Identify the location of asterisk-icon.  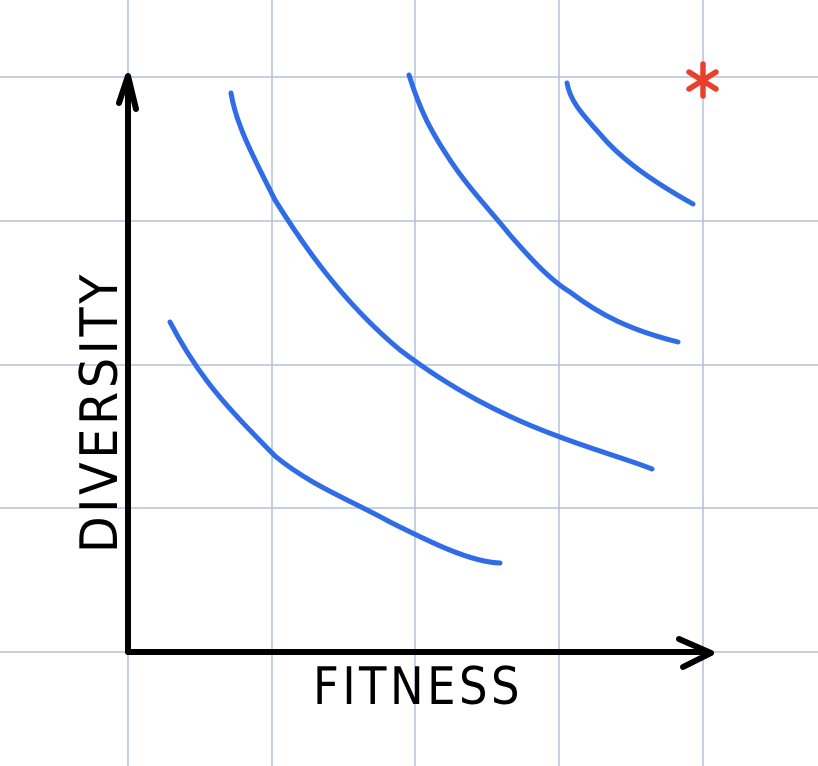
(702, 80).